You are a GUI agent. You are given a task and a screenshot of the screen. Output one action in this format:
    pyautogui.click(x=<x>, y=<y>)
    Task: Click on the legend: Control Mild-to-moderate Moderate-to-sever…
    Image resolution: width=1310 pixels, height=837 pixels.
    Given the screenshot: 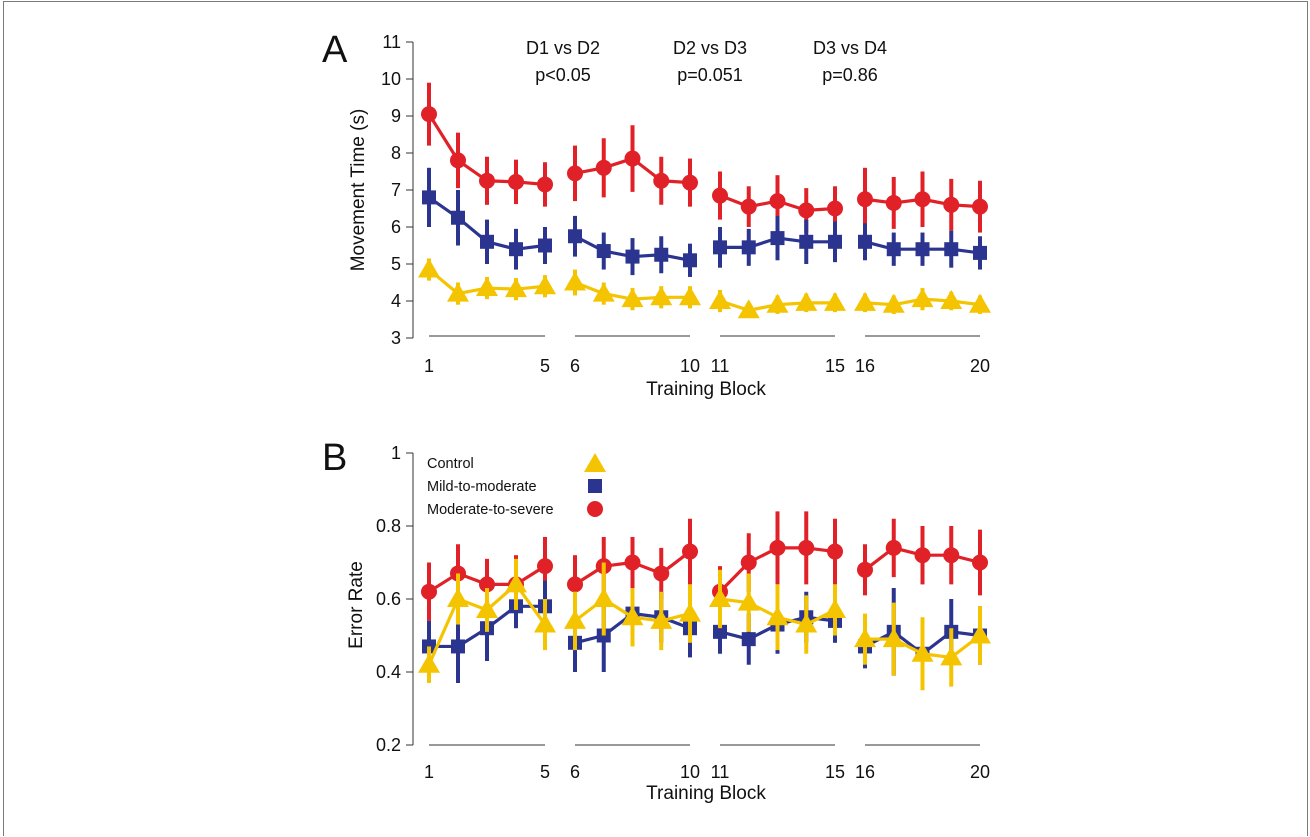 What is the action you would take?
    pyautogui.click(x=516, y=485)
    